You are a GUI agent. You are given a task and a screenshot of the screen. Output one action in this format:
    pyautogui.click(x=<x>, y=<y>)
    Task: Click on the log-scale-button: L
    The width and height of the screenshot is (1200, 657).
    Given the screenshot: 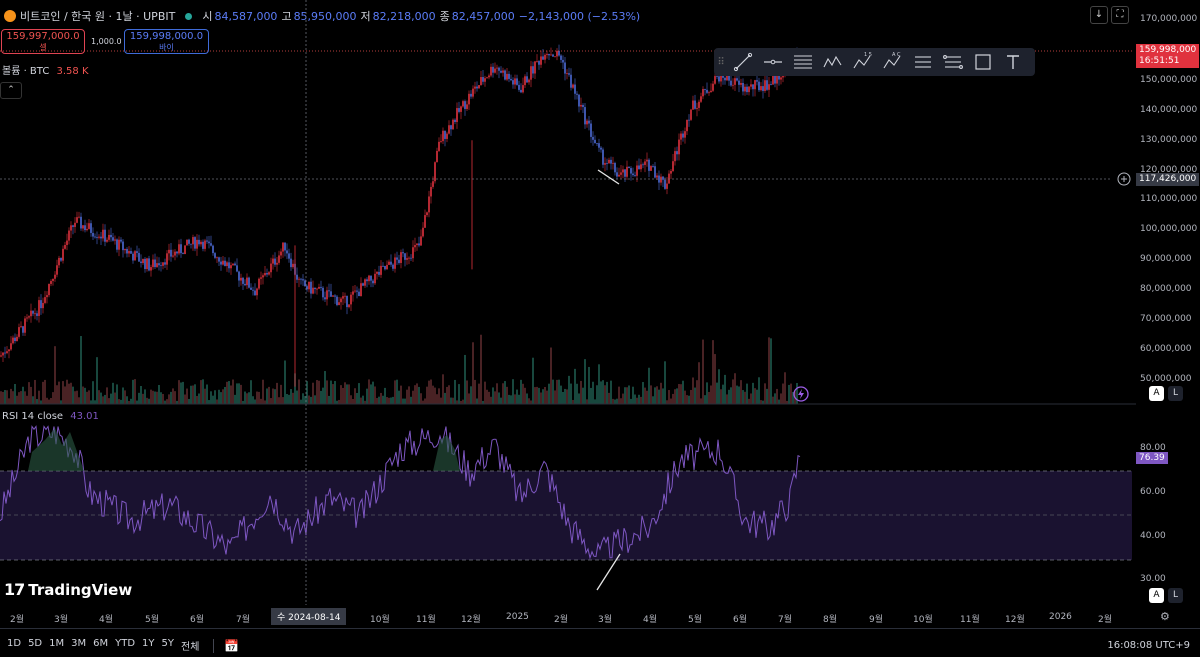 What is the action you would take?
    pyautogui.click(x=1175, y=393)
    